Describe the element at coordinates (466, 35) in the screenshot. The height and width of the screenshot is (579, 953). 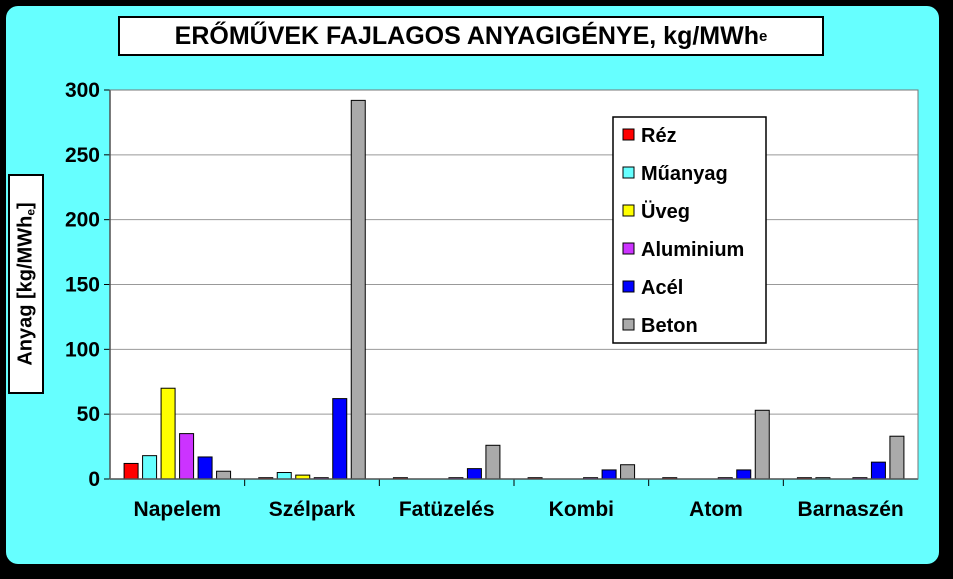
I see `chart-title-text: ERŐMŰVEK FAJLAGOS ANYAGIGÉNYE, kg/MWh` at that location.